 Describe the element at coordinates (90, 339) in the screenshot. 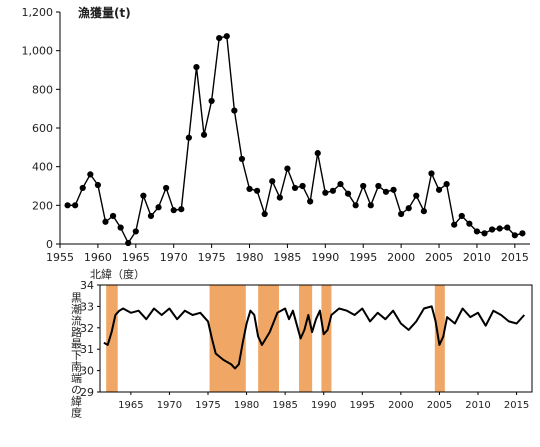

I see `latitude-y-axis-ticks: 29 30 31 32 33 34` at that location.